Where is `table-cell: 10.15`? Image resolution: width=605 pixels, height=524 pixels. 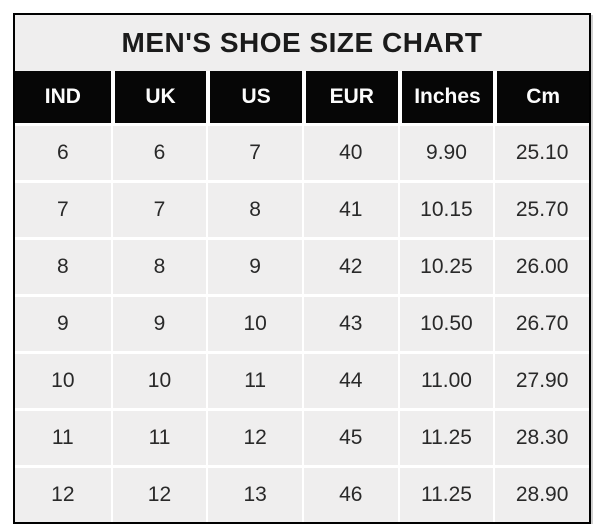 table-cell: 10.15 is located at coordinates (445, 208).